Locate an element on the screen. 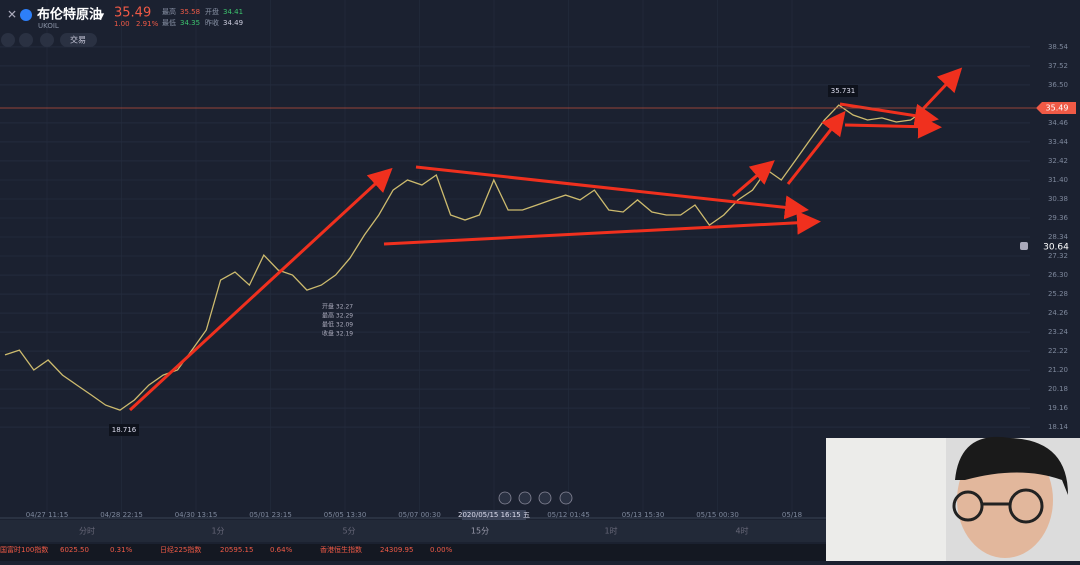  ticker-value: 24309.95 is located at coordinates (396, 550).